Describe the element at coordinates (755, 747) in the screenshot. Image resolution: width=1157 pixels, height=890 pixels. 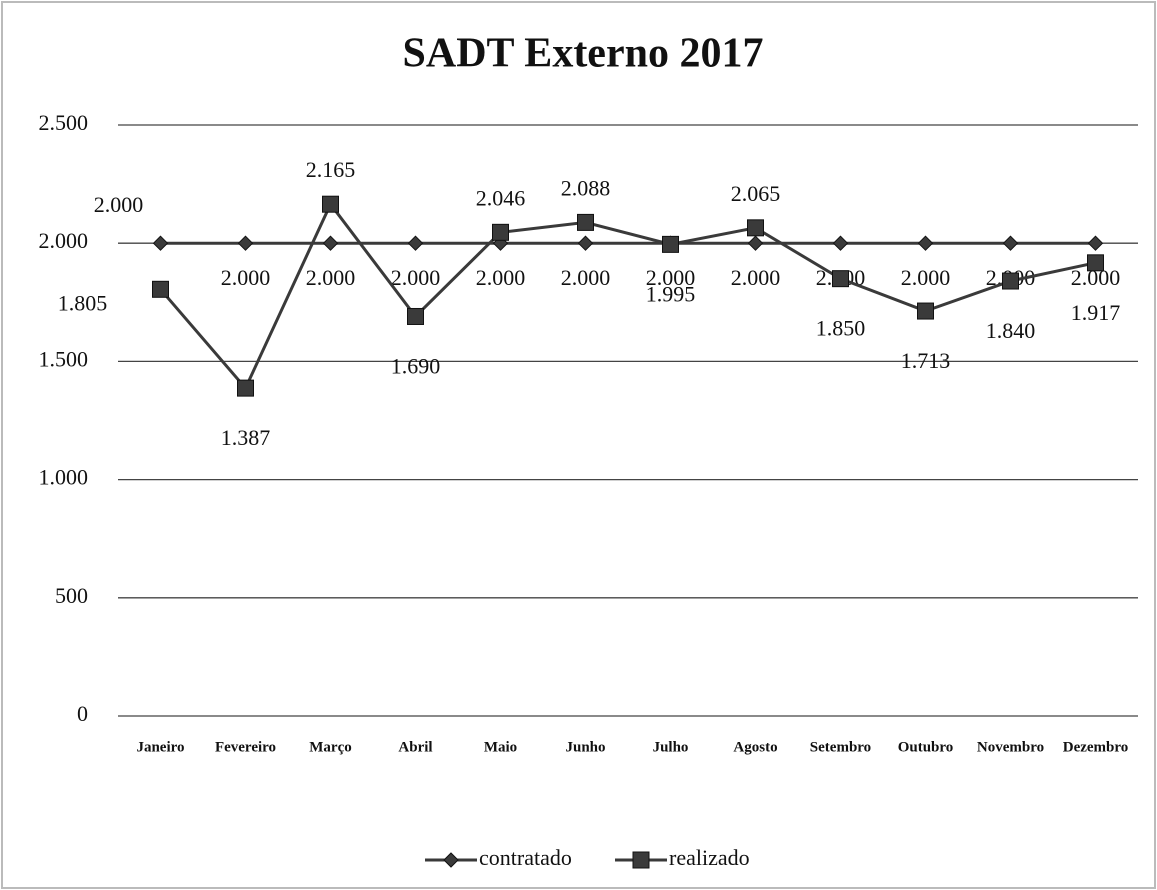
I see `x-tick-label: Agosto` at that location.